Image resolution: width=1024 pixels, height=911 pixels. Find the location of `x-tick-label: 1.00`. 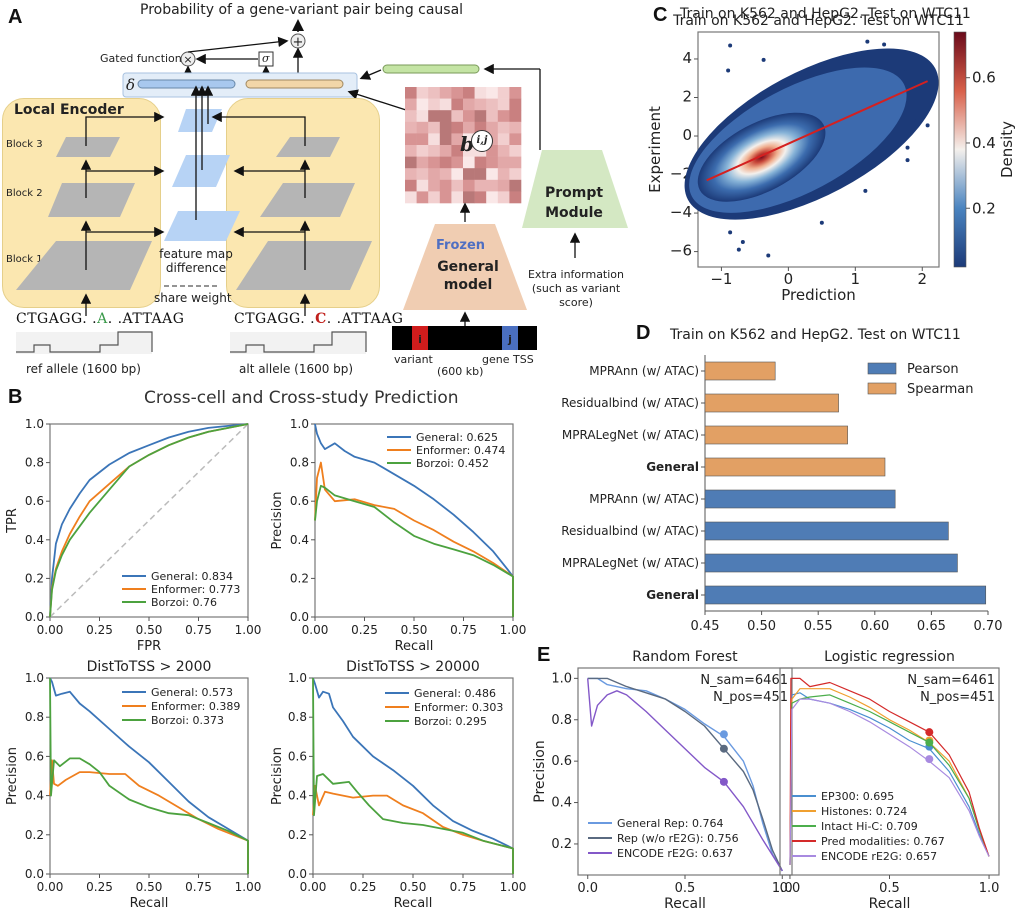

x-tick-label: 1.00 is located at coordinates (248, 630).